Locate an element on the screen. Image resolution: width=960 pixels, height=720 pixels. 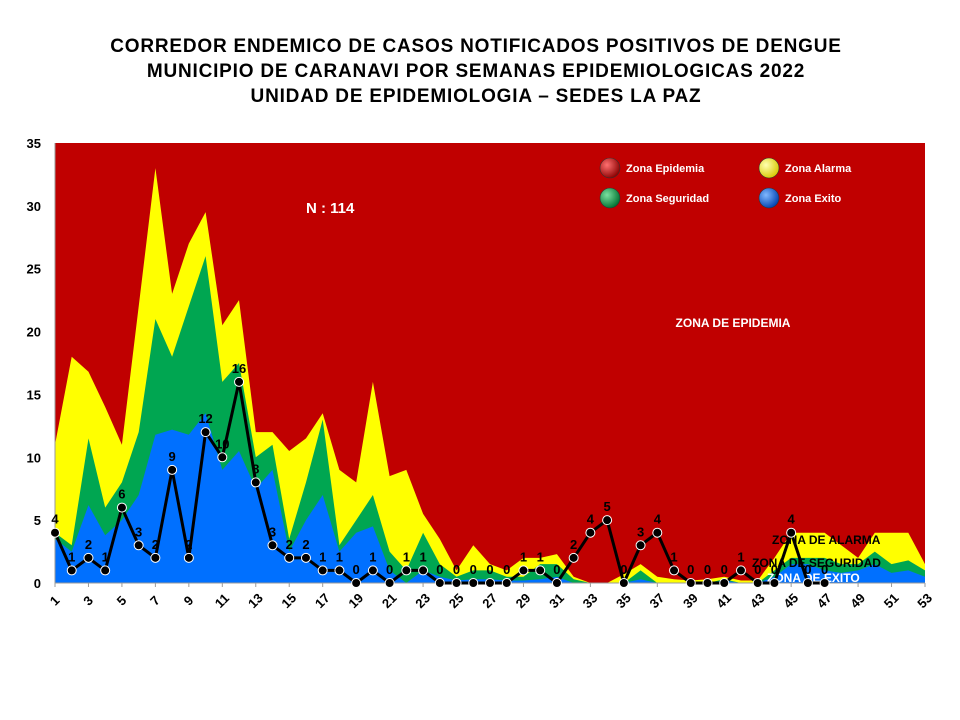
y-tick-label: 35 is located at coordinates (34, 143).